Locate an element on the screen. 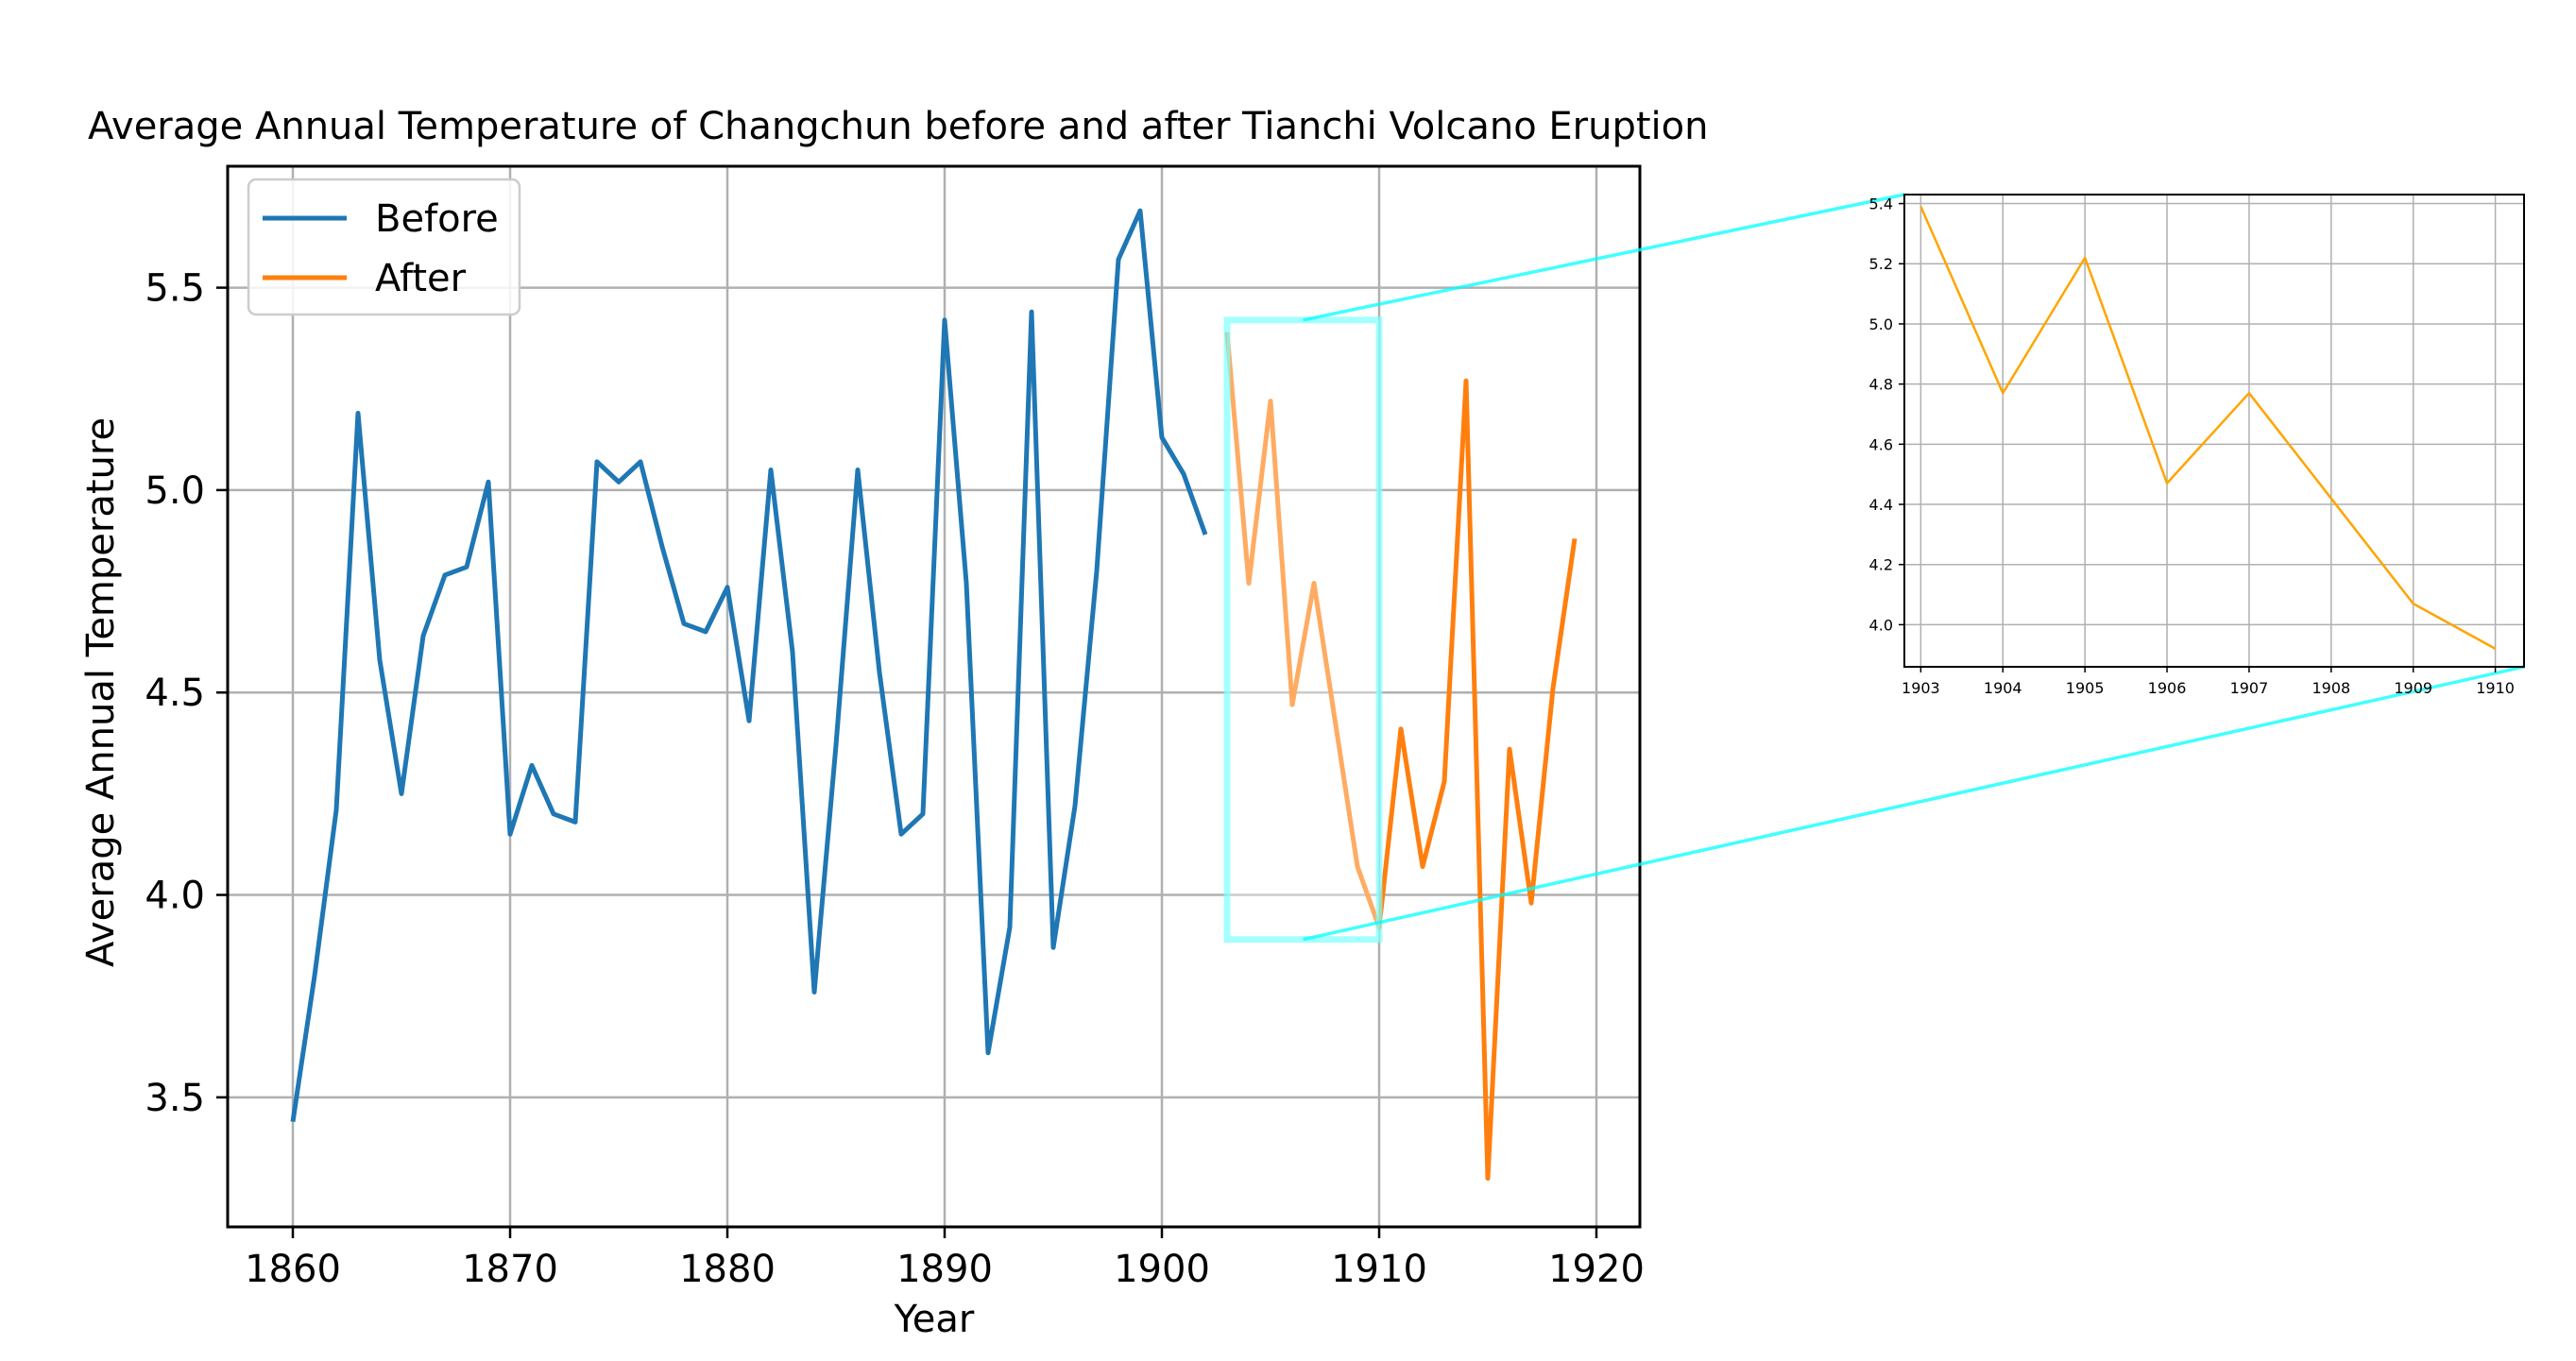 The image size is (2576, 1361). legend-label: After is located at coordinates (421, 278).